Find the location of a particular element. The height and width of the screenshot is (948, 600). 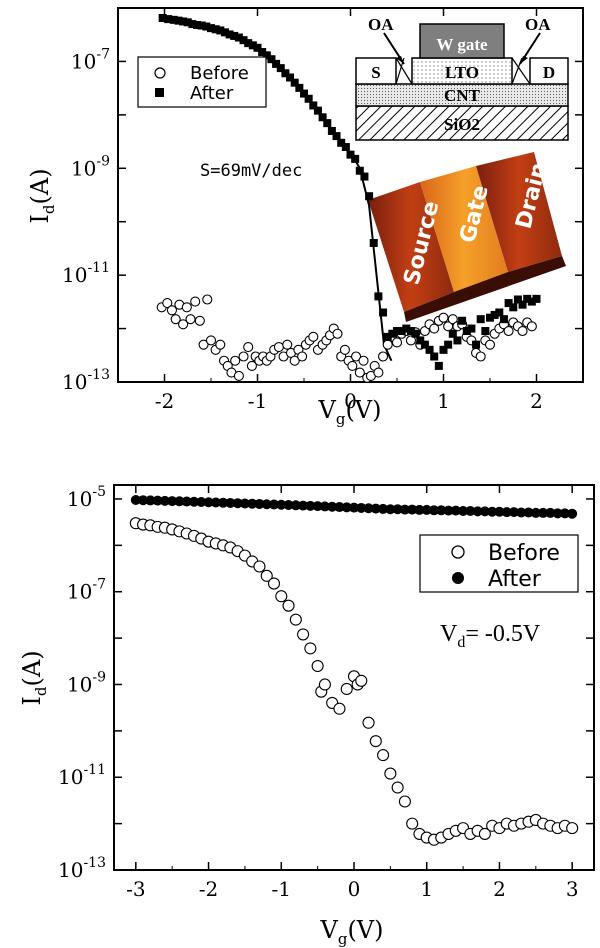

bottom-legend-after-label: After is located at coordinates (515, 579).